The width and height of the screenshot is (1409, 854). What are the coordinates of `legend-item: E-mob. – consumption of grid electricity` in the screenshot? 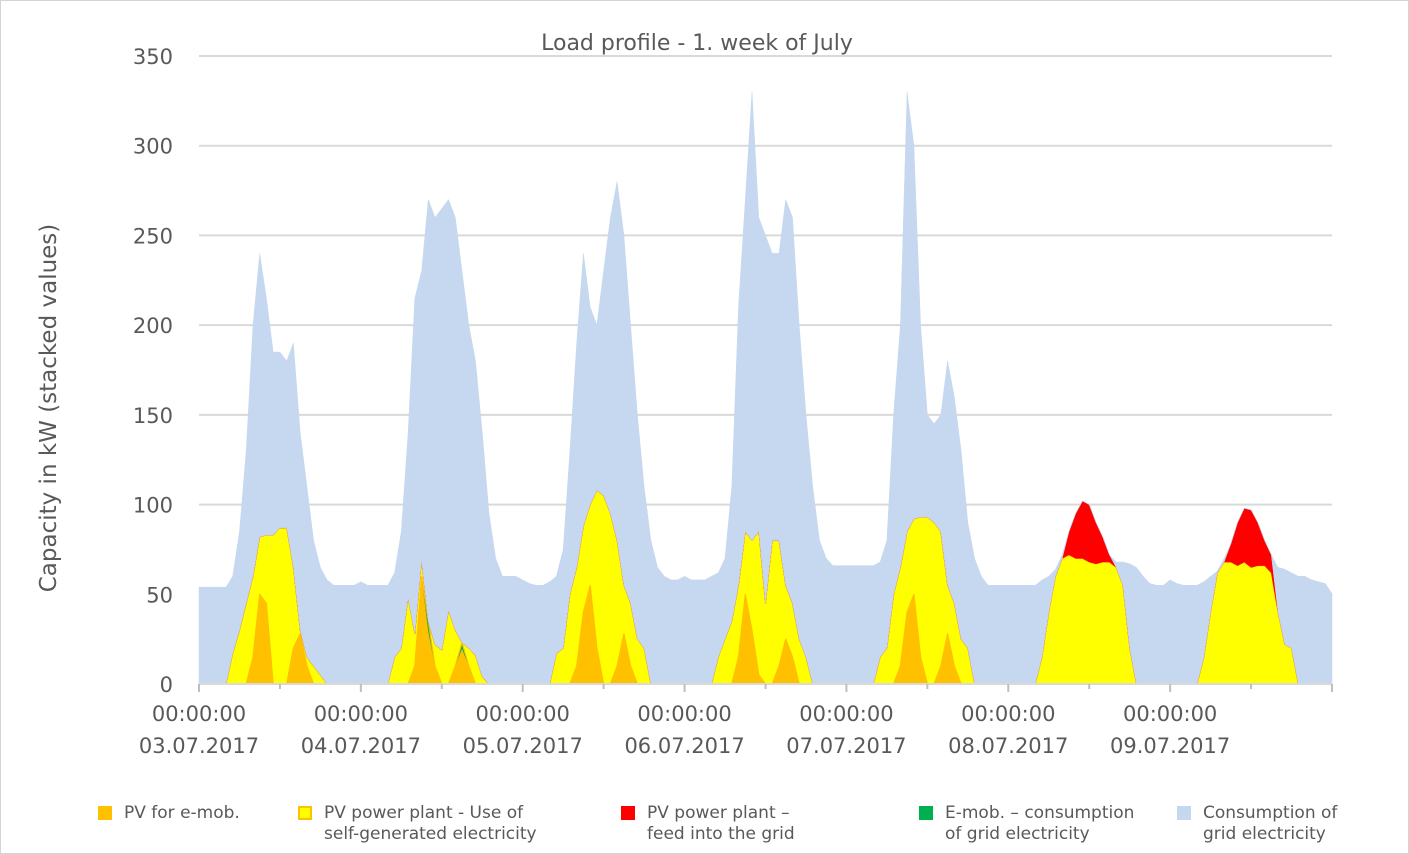 It's located at (1026, 824).